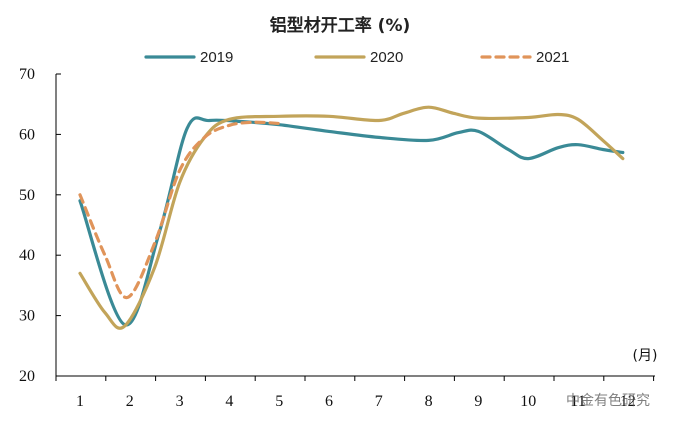 The width and height of the screenshot is (680, 429). What do you see at coordinates (179, 210) in the screenshot?
I see `series-line-2021` at bounding box center [179, 210].